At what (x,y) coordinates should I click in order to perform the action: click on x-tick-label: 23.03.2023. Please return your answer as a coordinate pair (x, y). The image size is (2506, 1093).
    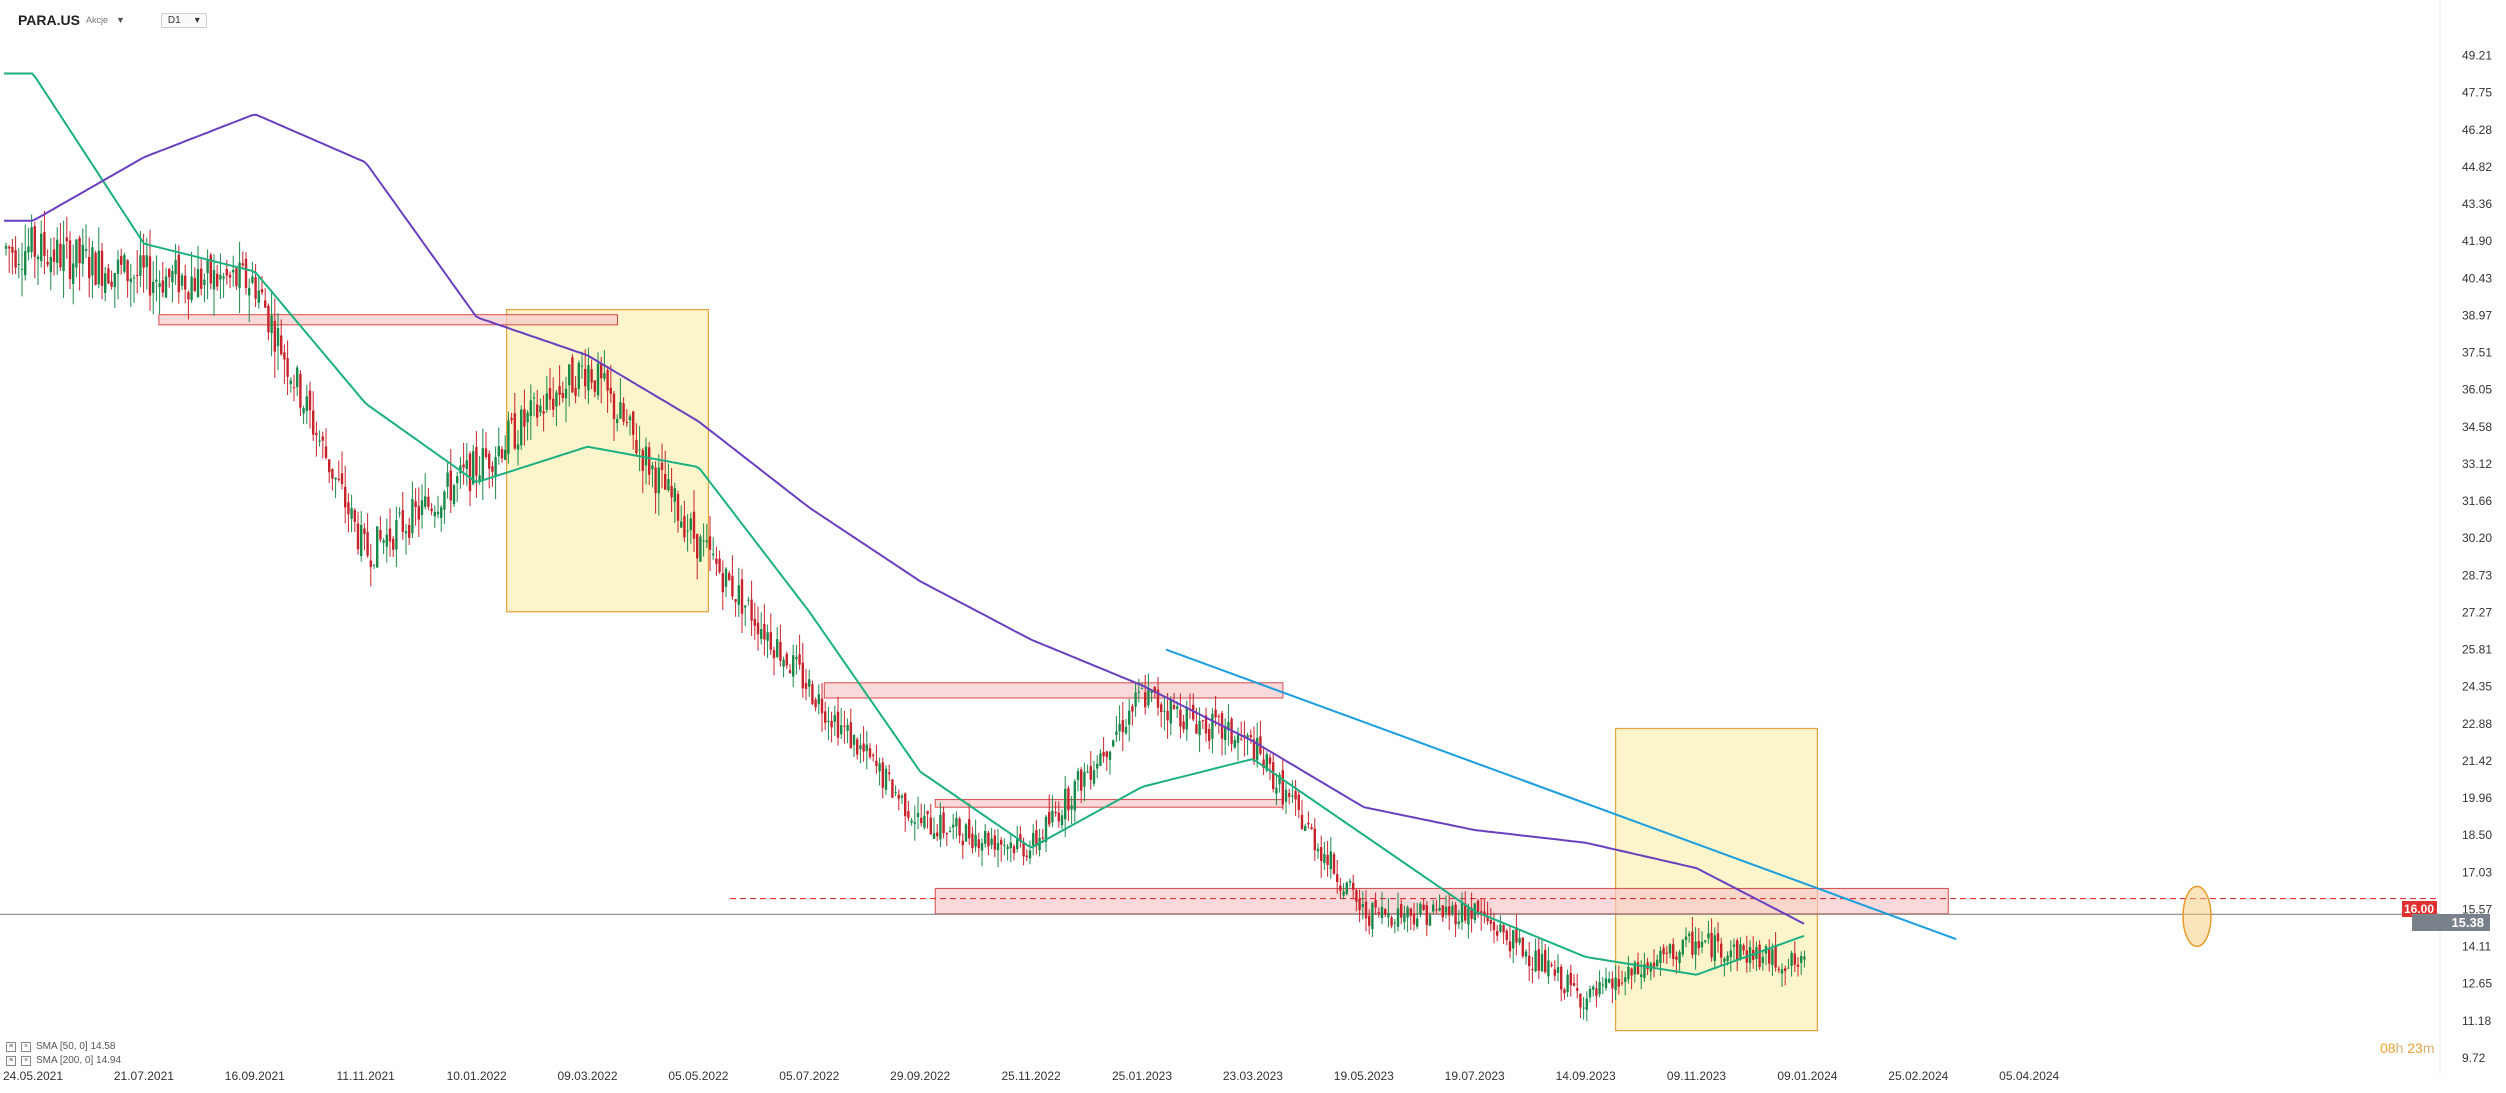
    Looking at the image, I should click on (1253, 1076).